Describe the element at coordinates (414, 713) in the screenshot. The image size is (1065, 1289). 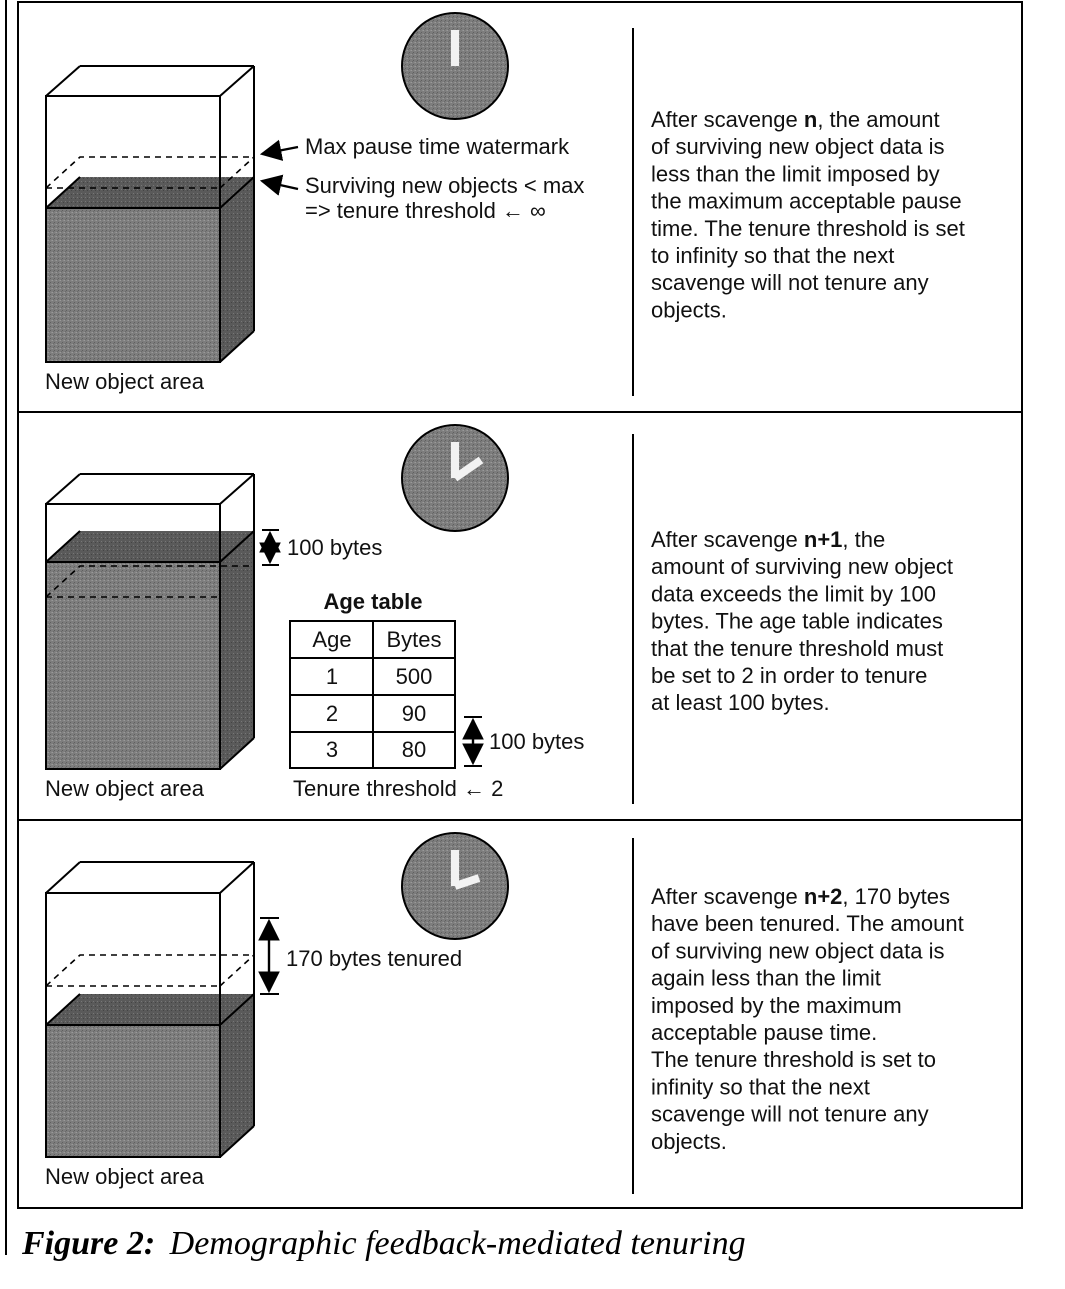
I see `table-cell: 90` at that location.